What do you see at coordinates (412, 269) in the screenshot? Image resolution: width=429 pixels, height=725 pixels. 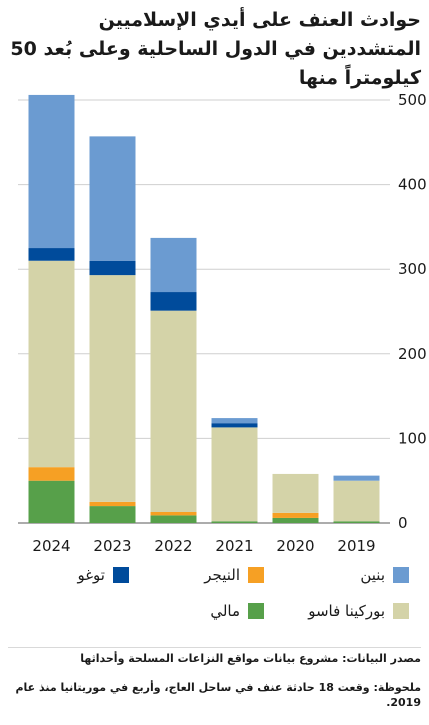 I see `y-tick-label: 300` at bounding box center [412, 269].